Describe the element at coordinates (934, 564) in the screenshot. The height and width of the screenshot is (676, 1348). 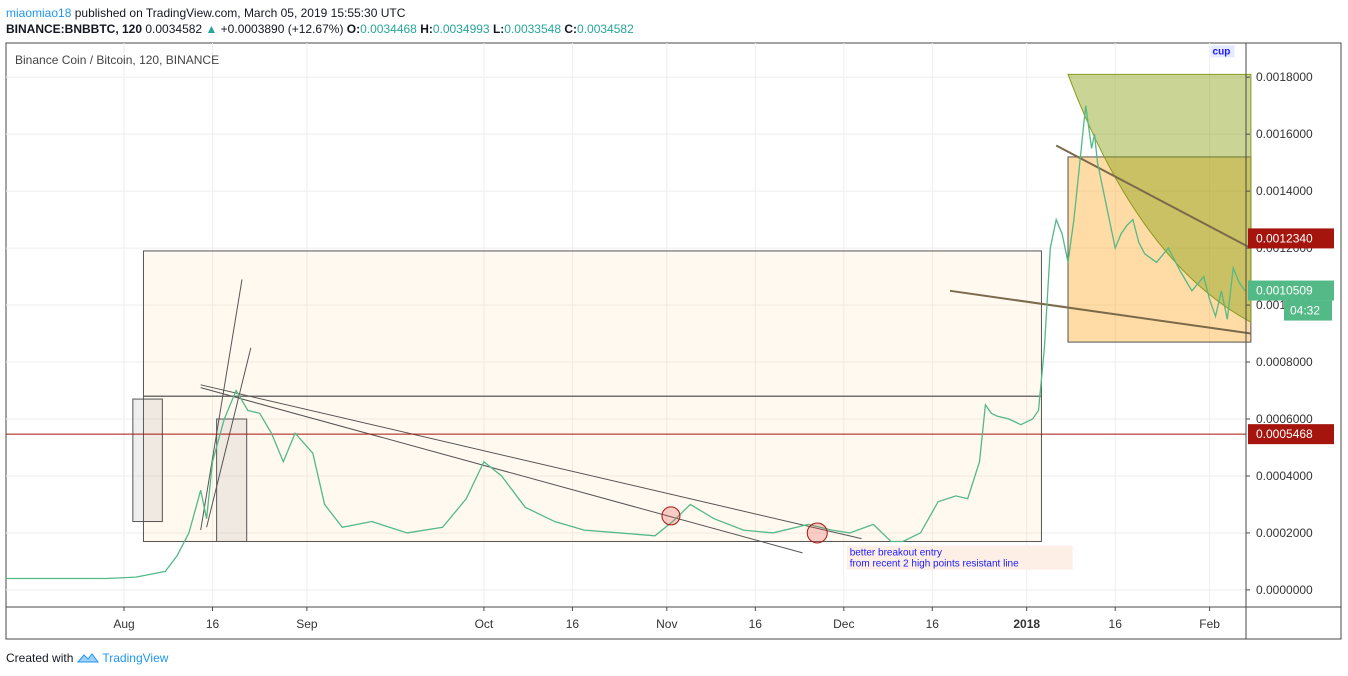
I see `annotation-line-2: from recent 2 high points resistant line` at that location.